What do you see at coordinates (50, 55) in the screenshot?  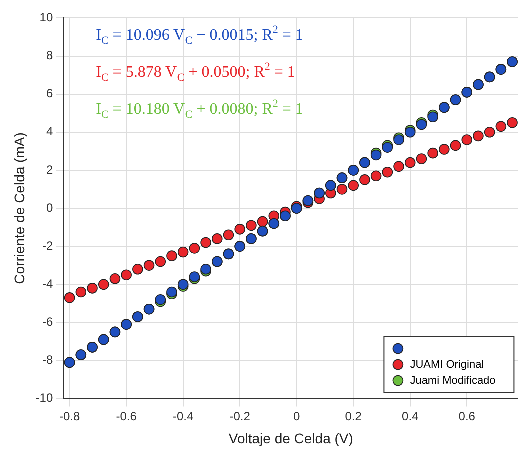 I see `y-tick-label: 8` at bounding box center [50, 55].